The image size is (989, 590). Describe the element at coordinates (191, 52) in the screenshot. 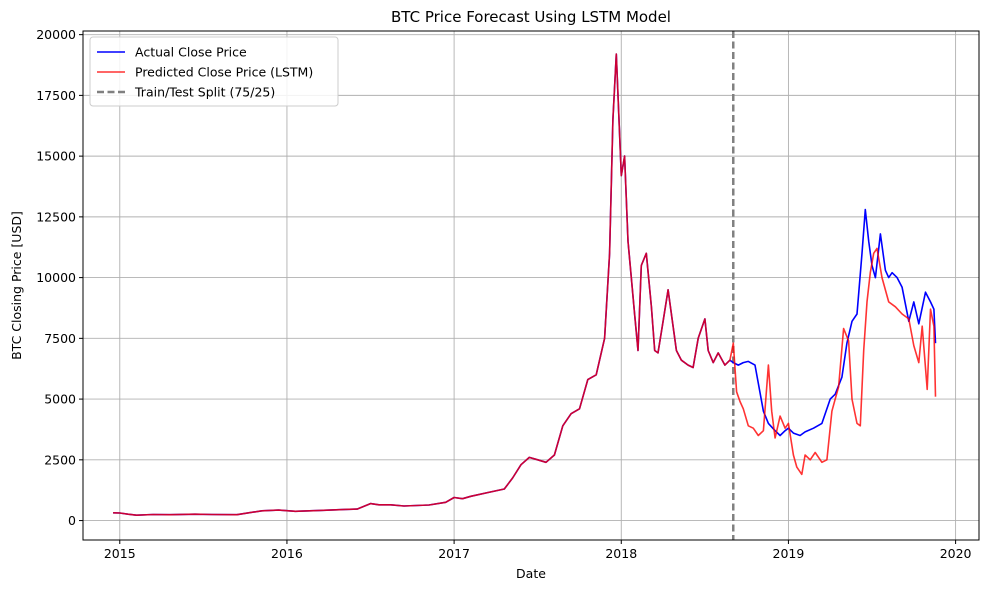

I see `legend-actual-label: Actual Close Price` at that location.